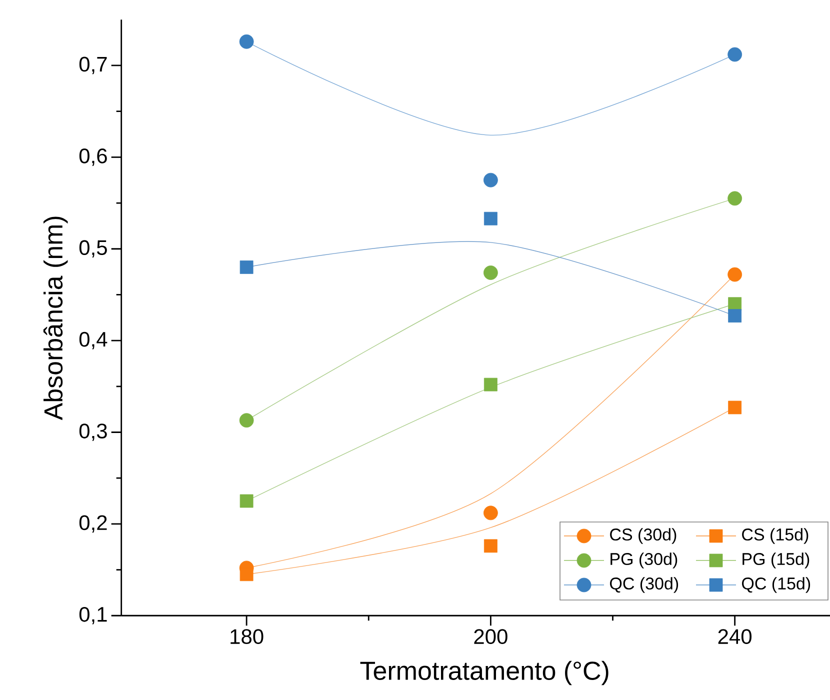 This screenshot has width=830, height=700. I want to click on y-tick-label: 0,7, so click(93, 65).